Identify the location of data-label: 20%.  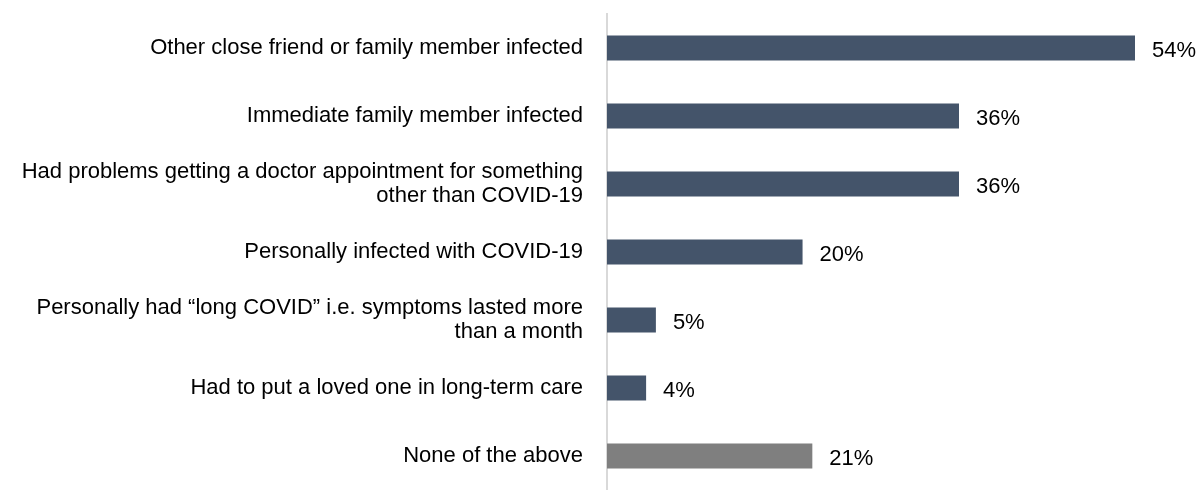
(841, 254).